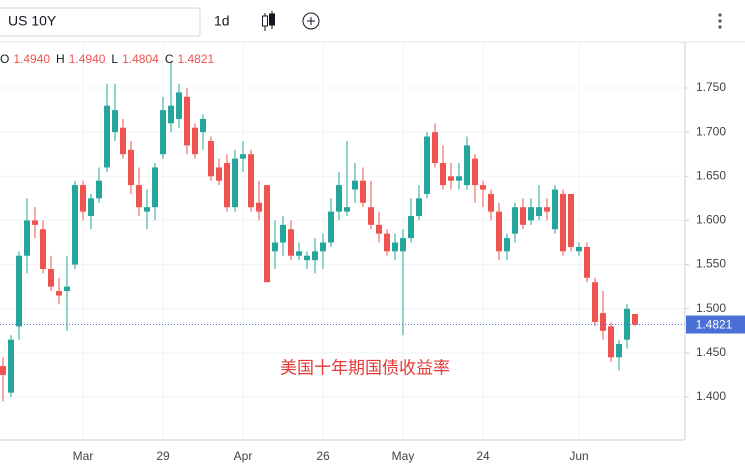 This screenshot has width=745, height=472. Describe the element at coordinates (268, 21) in the screenshot. I see `candle-icon` at that location.